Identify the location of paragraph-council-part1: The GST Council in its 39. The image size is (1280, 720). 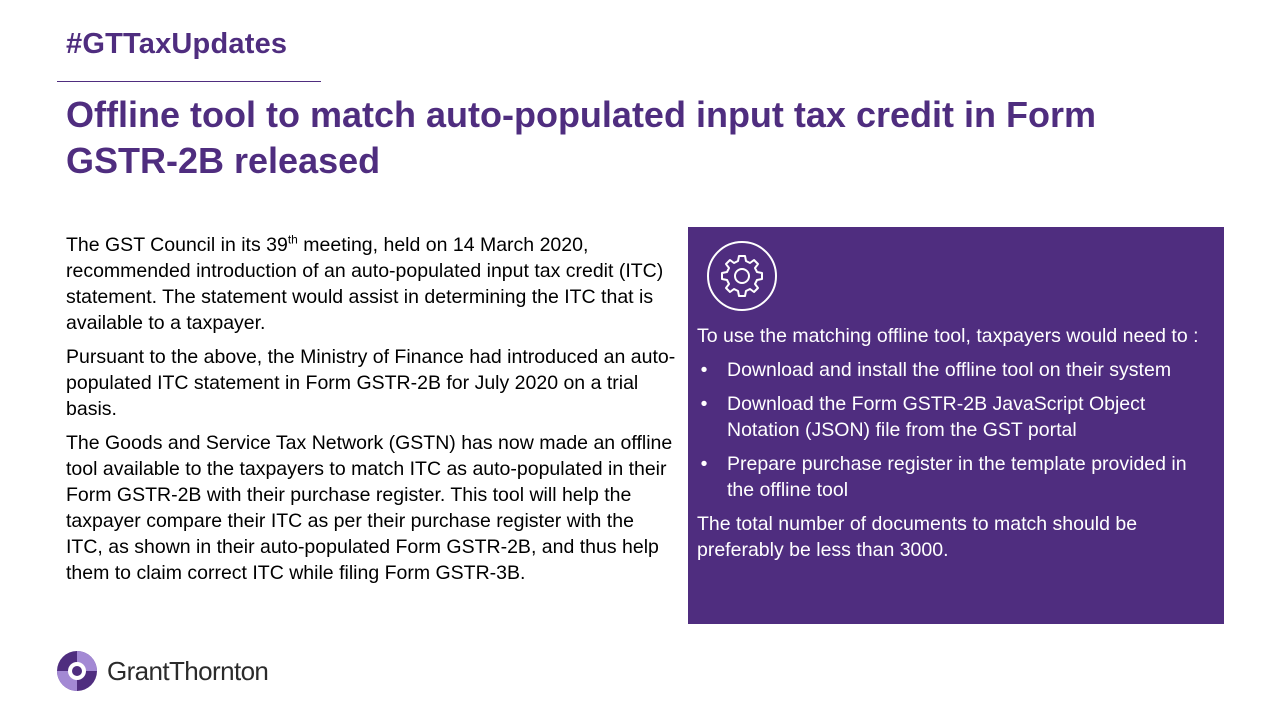
(177, 245).